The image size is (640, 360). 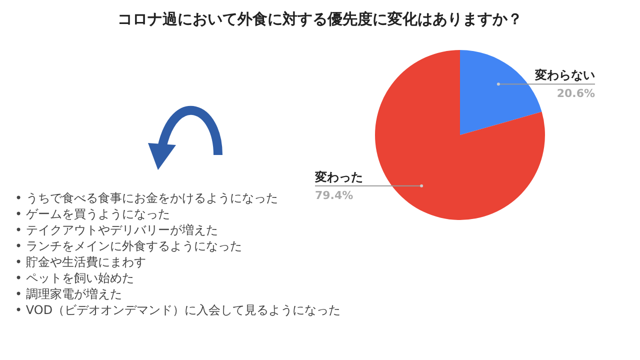 I want to click on slice-label: 変わらない, so click(x=564, y=75).